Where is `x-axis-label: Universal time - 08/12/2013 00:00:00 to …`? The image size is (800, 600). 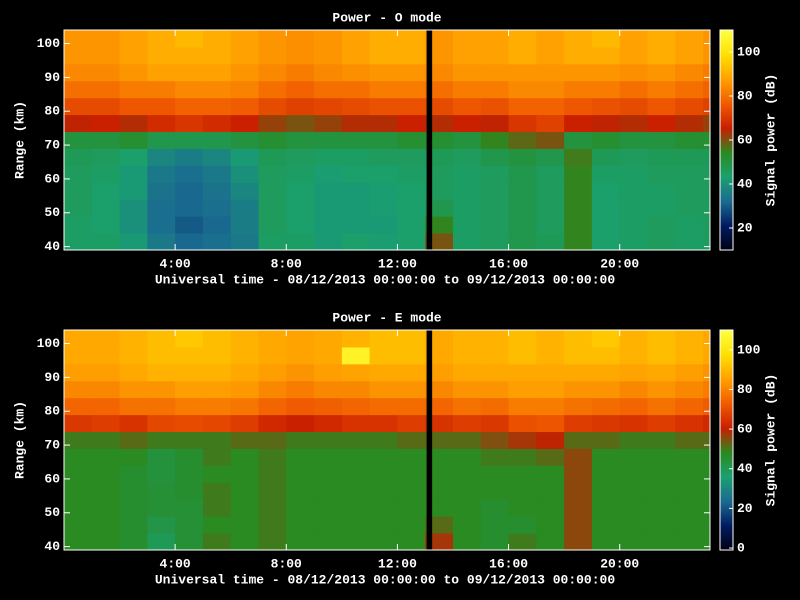 x-axis-label: Universal time - 08/12/2013 00:00:00 to … is located at coordinates (385, 279).